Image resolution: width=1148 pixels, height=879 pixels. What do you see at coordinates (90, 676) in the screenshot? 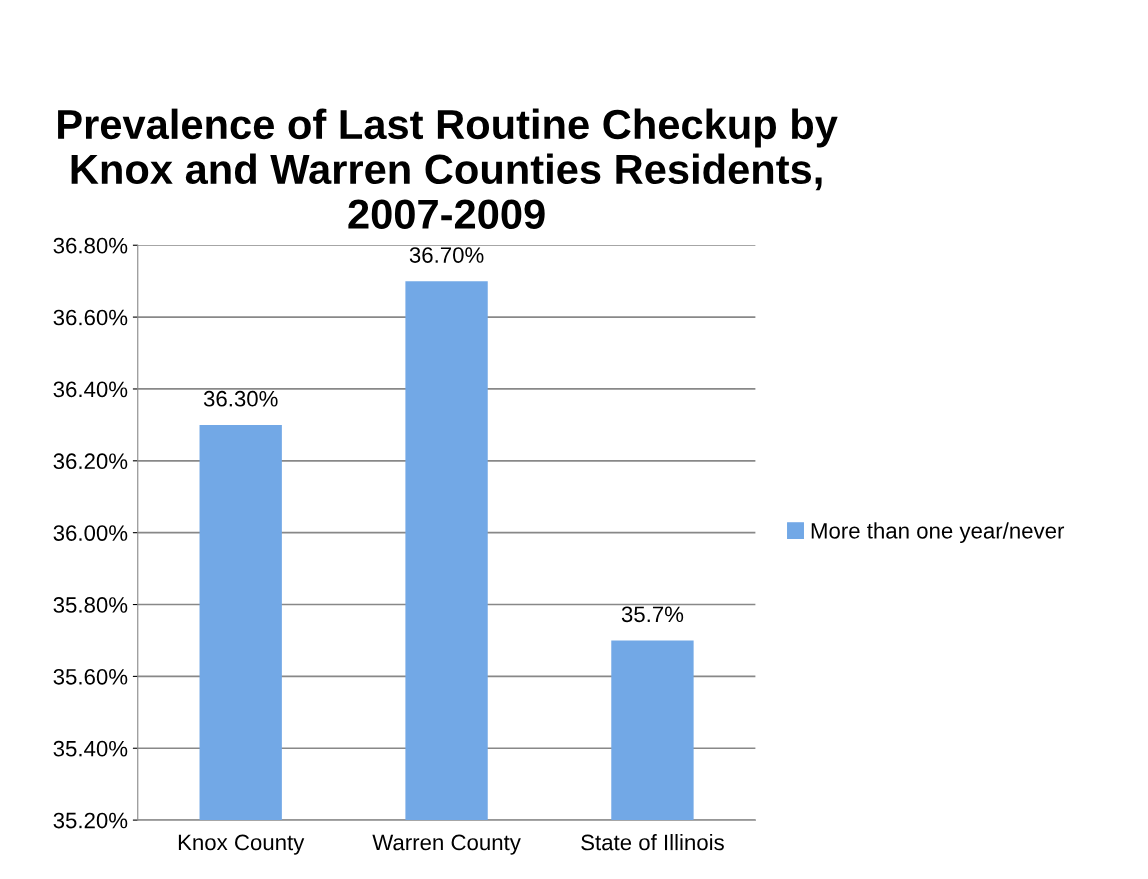
I see `y-tick-label: 35.60%` at bounding box center [90, 676].